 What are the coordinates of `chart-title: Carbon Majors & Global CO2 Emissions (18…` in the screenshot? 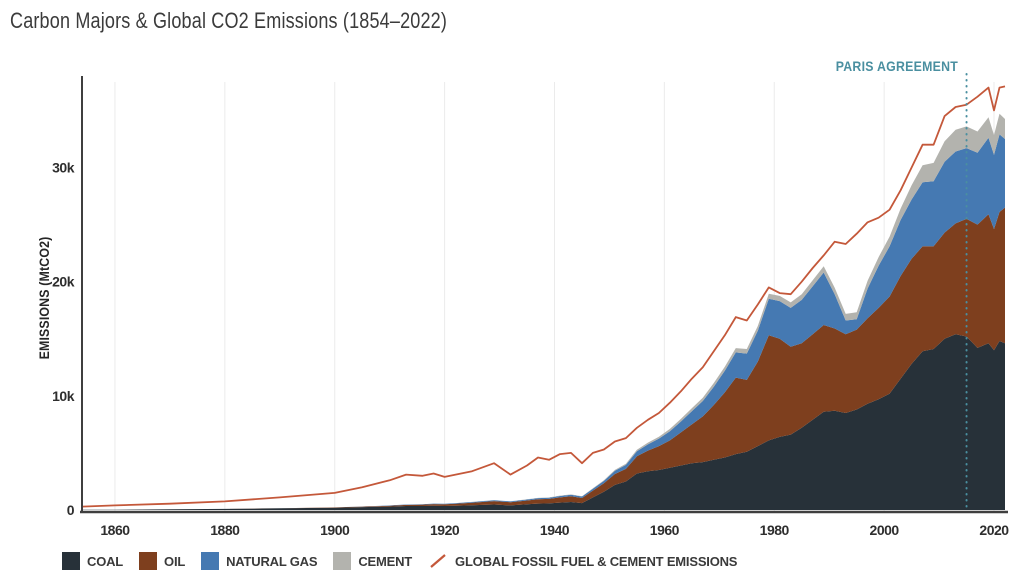 It's located at (229, 20).